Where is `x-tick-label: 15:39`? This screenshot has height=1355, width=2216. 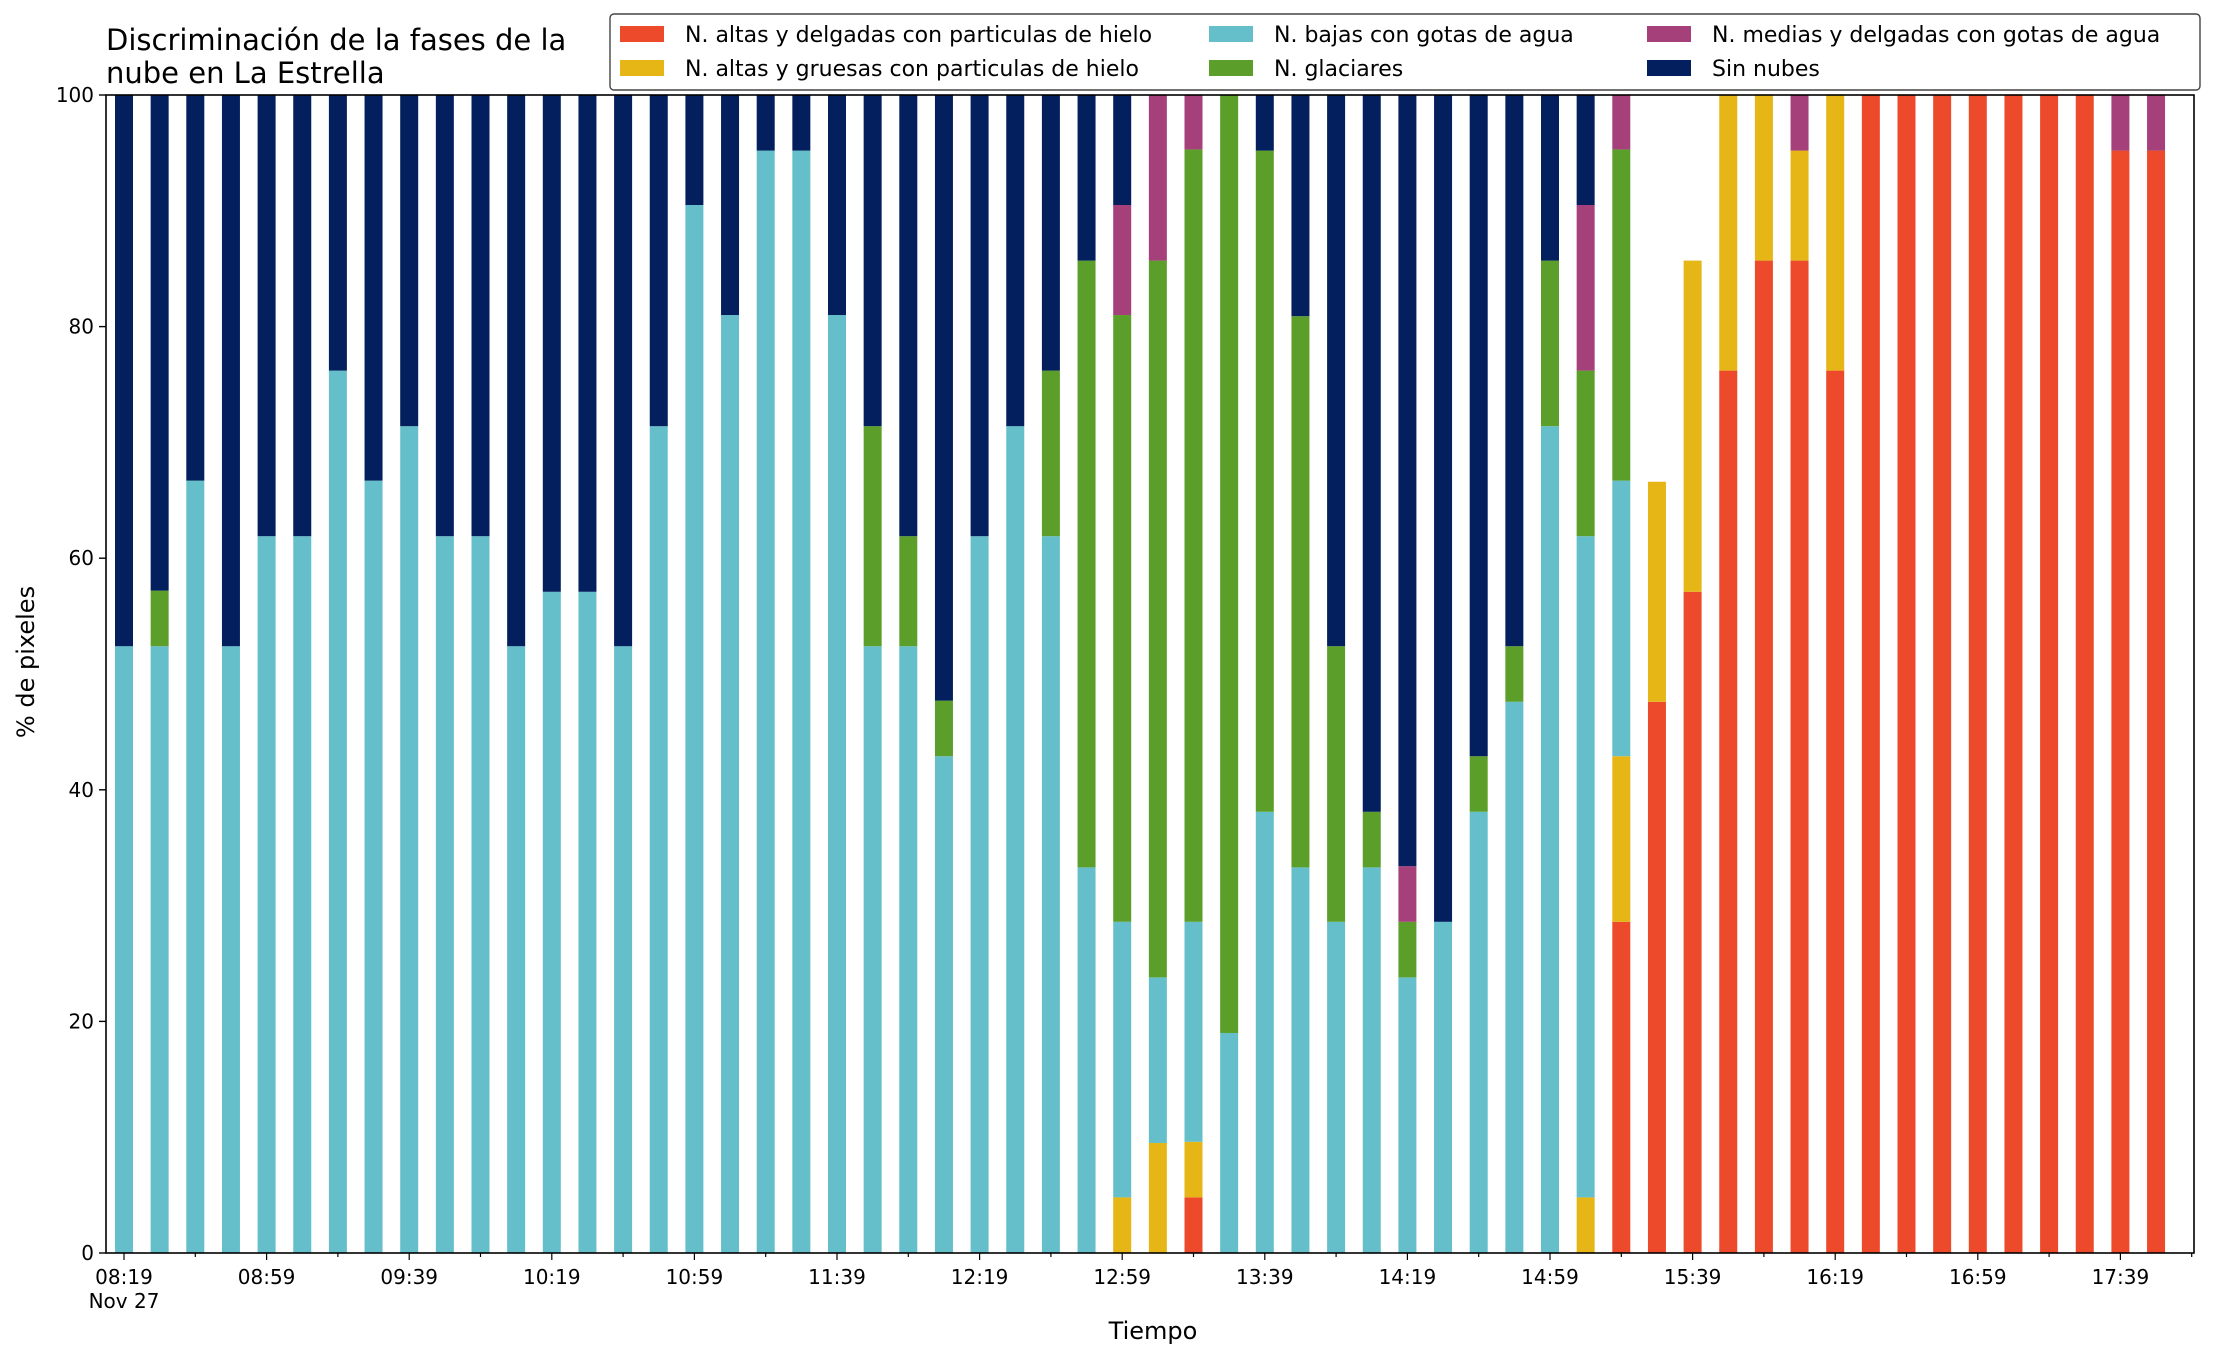
x-tick-label: 15:39 is located at coordinates (1693, 1277).